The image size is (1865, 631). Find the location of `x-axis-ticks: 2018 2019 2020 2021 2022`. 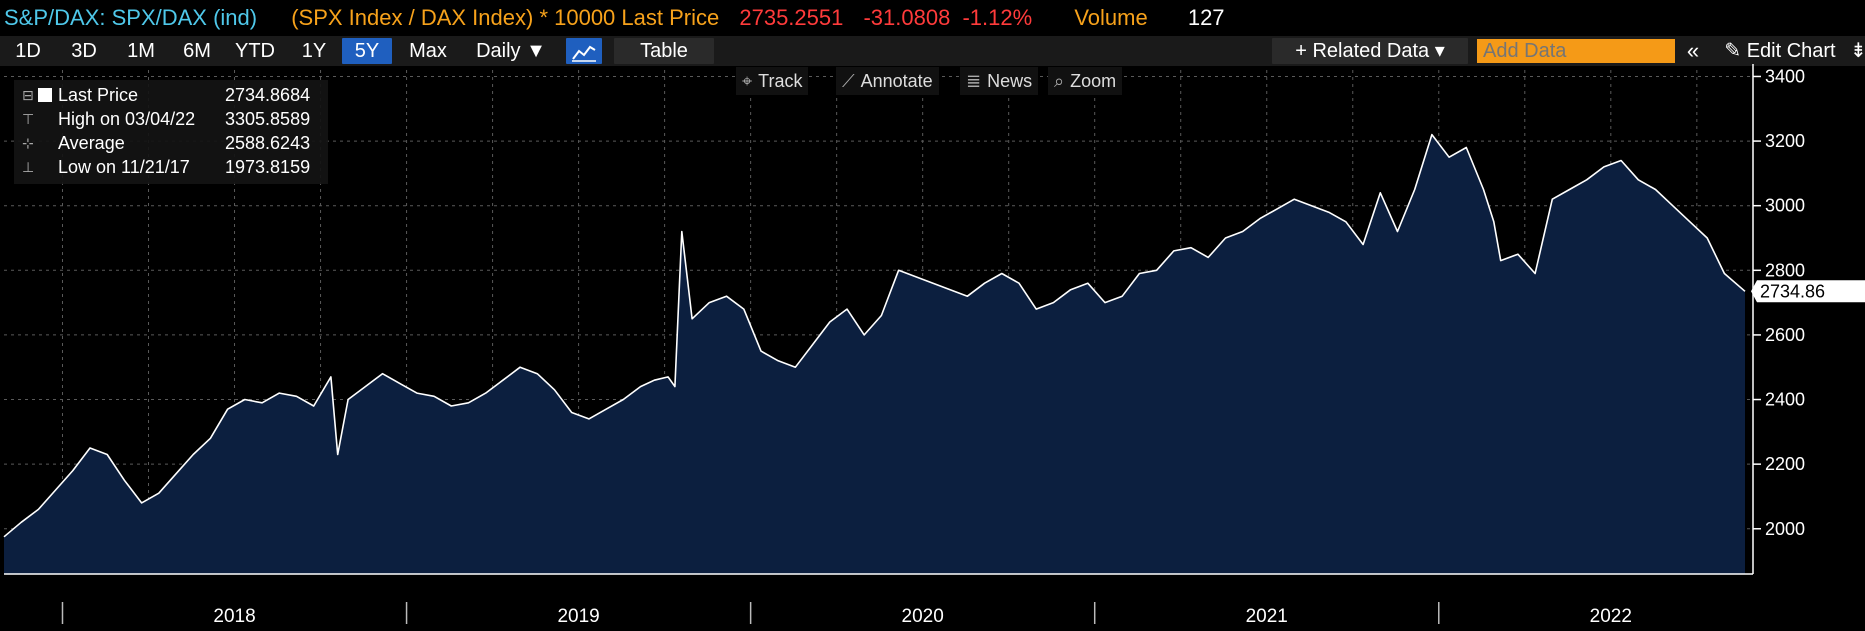

x-axis-ticks: 2018 2019 2020 2021 2022 is located at coordinates (922, 616).